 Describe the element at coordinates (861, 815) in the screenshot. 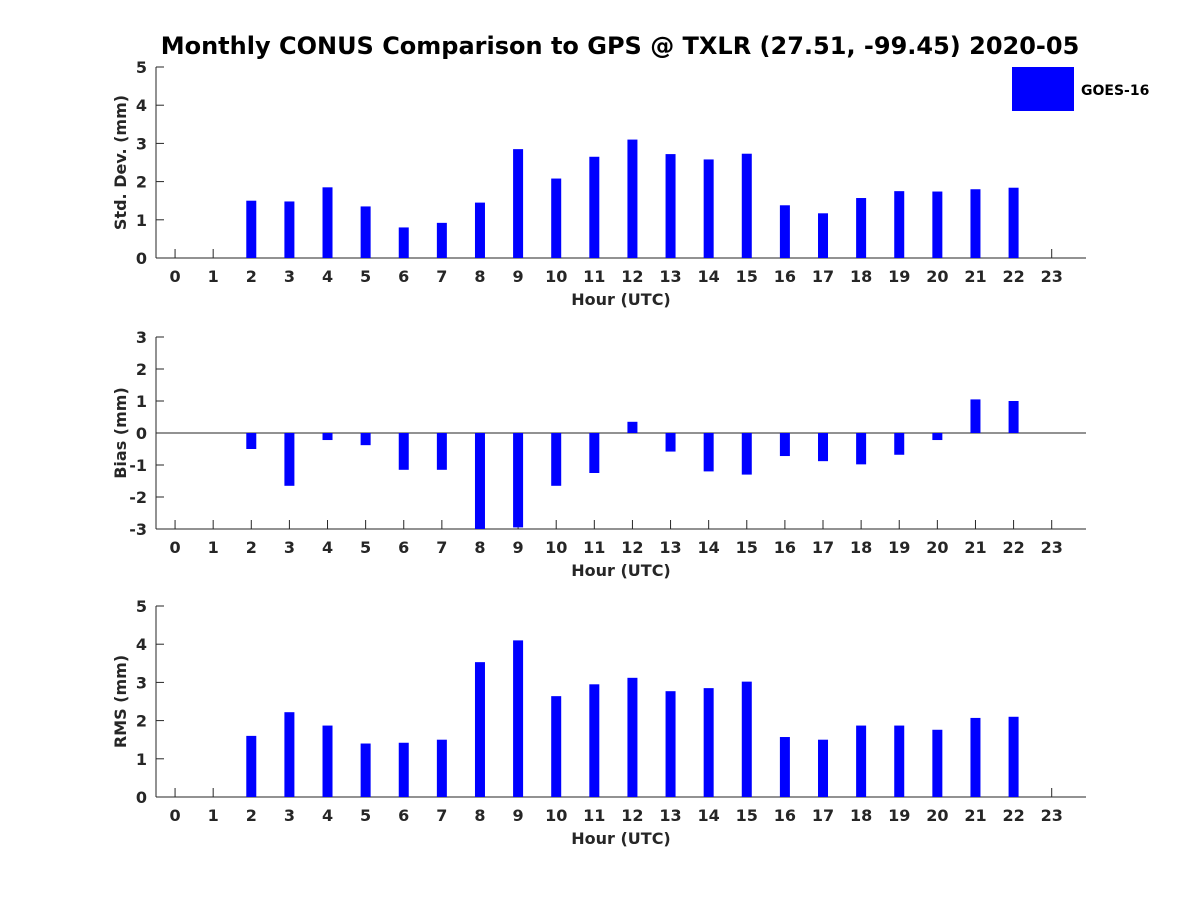

I see `rms-x-tick-label: 18` at that location.